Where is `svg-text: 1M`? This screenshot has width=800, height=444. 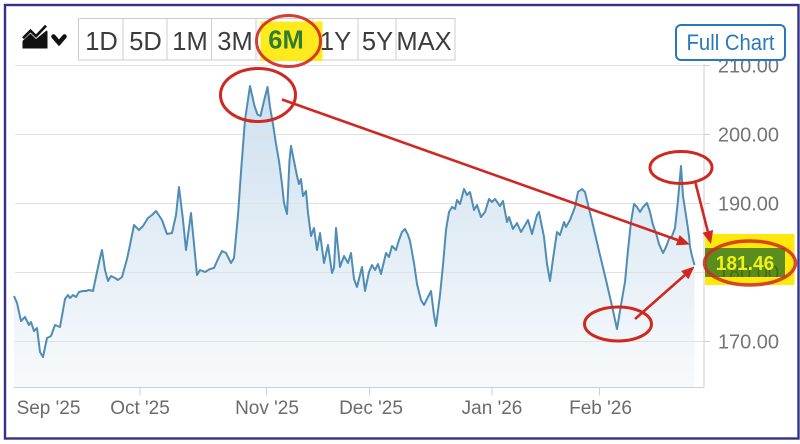
svg-text: 1M is located at coordinates (189, 42).